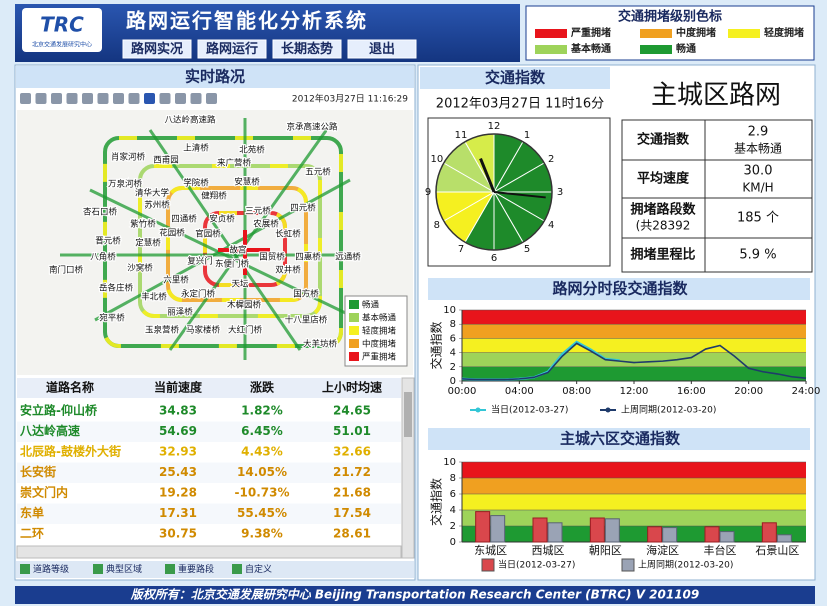 This screenshot has width=827, height=606. Describe the element at coordinates (262, 452) in the screenshot. I see `table-cell: 4.43%` at that location.